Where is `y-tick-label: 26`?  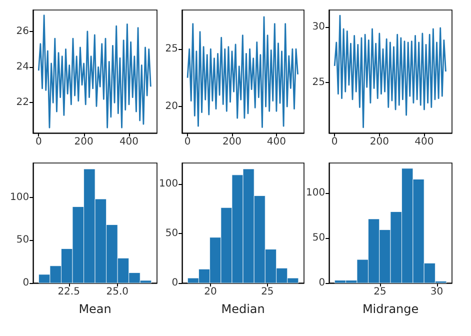
y-tick-label: 26 is located at coordinates (22, 31).